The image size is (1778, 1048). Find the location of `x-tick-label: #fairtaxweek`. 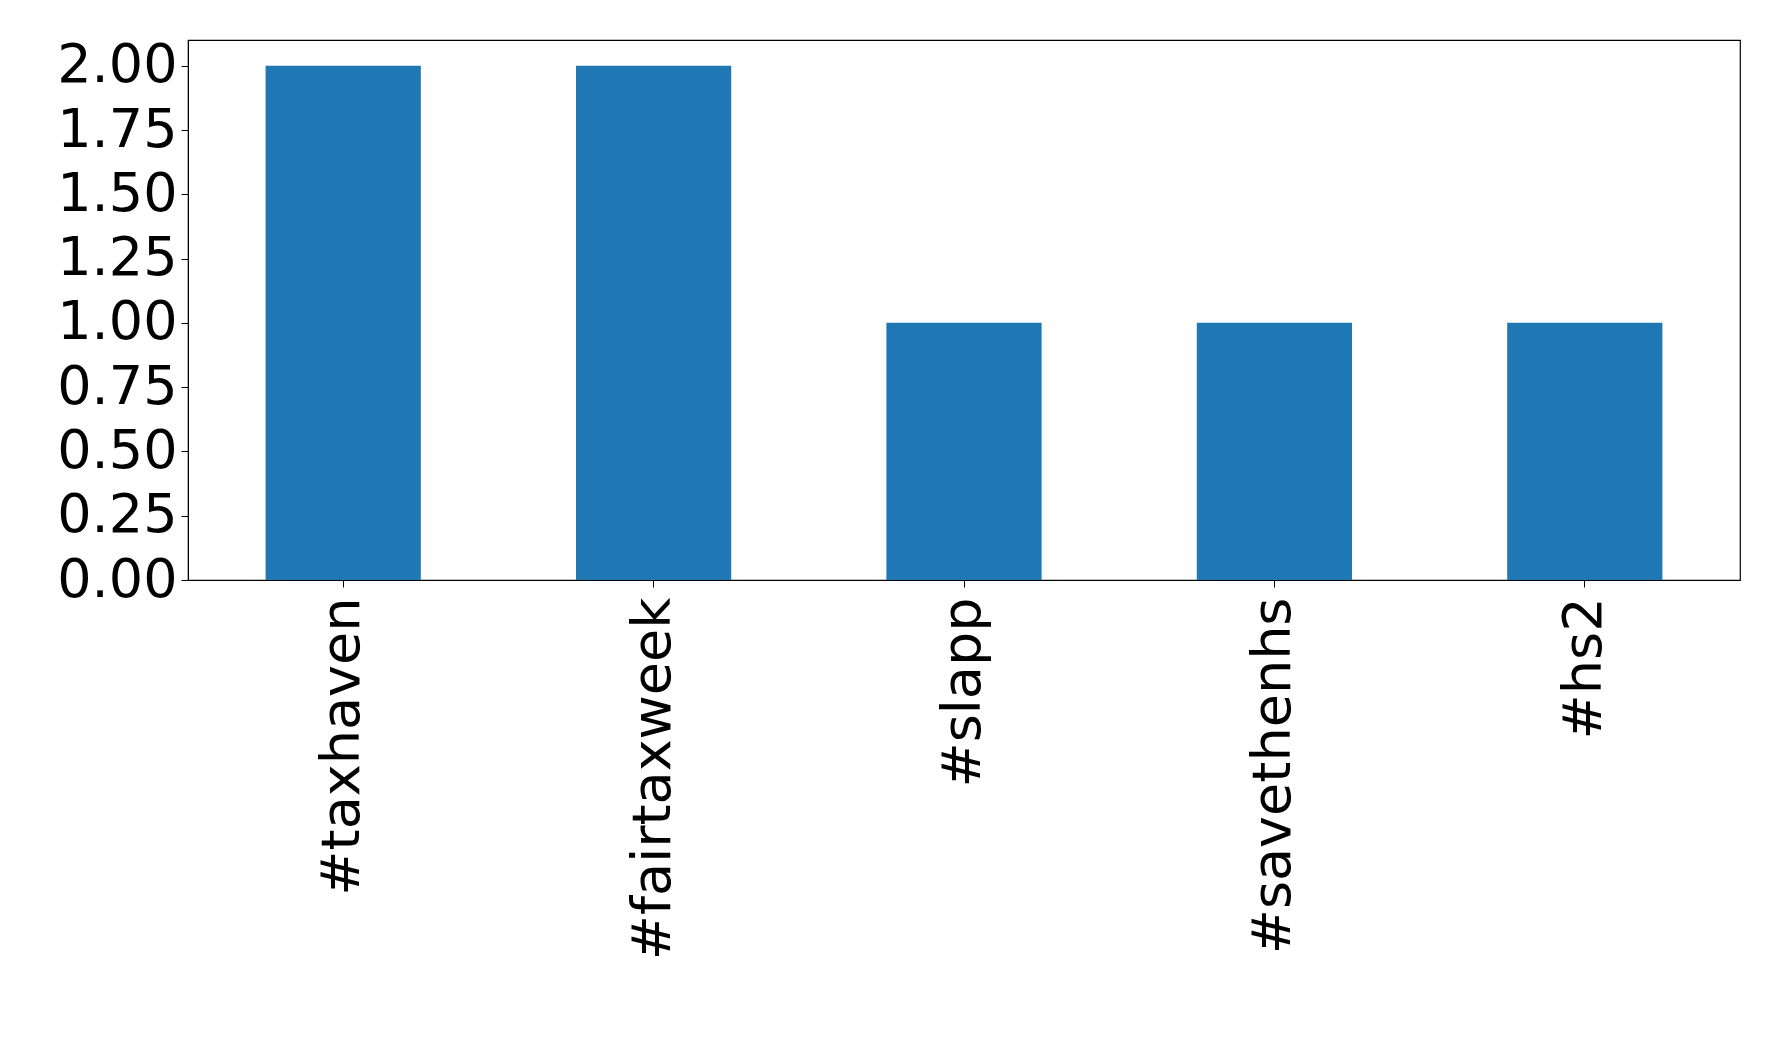

x-tick-label: #fairtaxweek is located at coordinates (651, 778).